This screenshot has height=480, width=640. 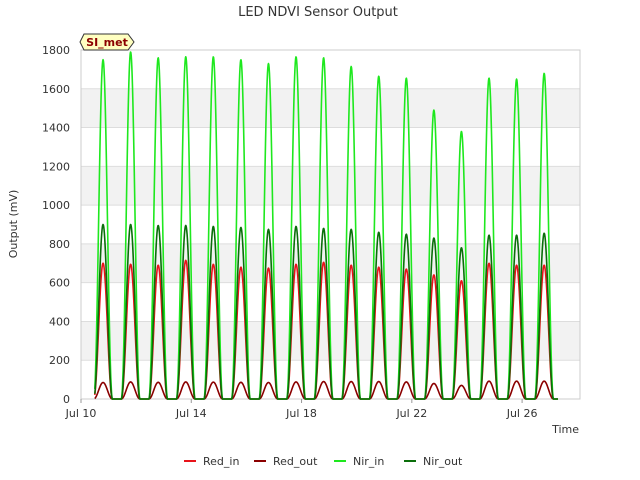 What do you see at coordinates (66, 399) in the screenshot?
I see `y-tick-label: 0` at bounding box center [66, 399].